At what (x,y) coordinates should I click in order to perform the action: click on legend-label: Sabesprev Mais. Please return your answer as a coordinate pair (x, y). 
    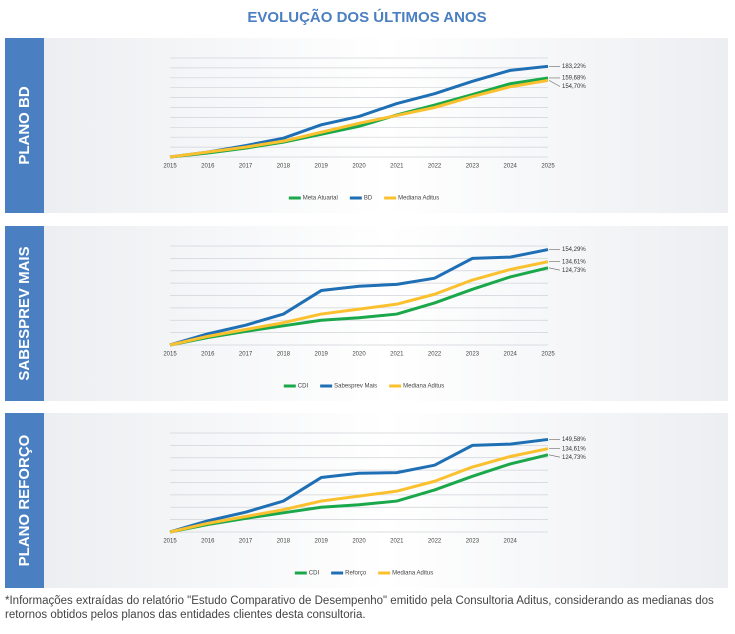
    Looking at the image, I should click on (355, 387).